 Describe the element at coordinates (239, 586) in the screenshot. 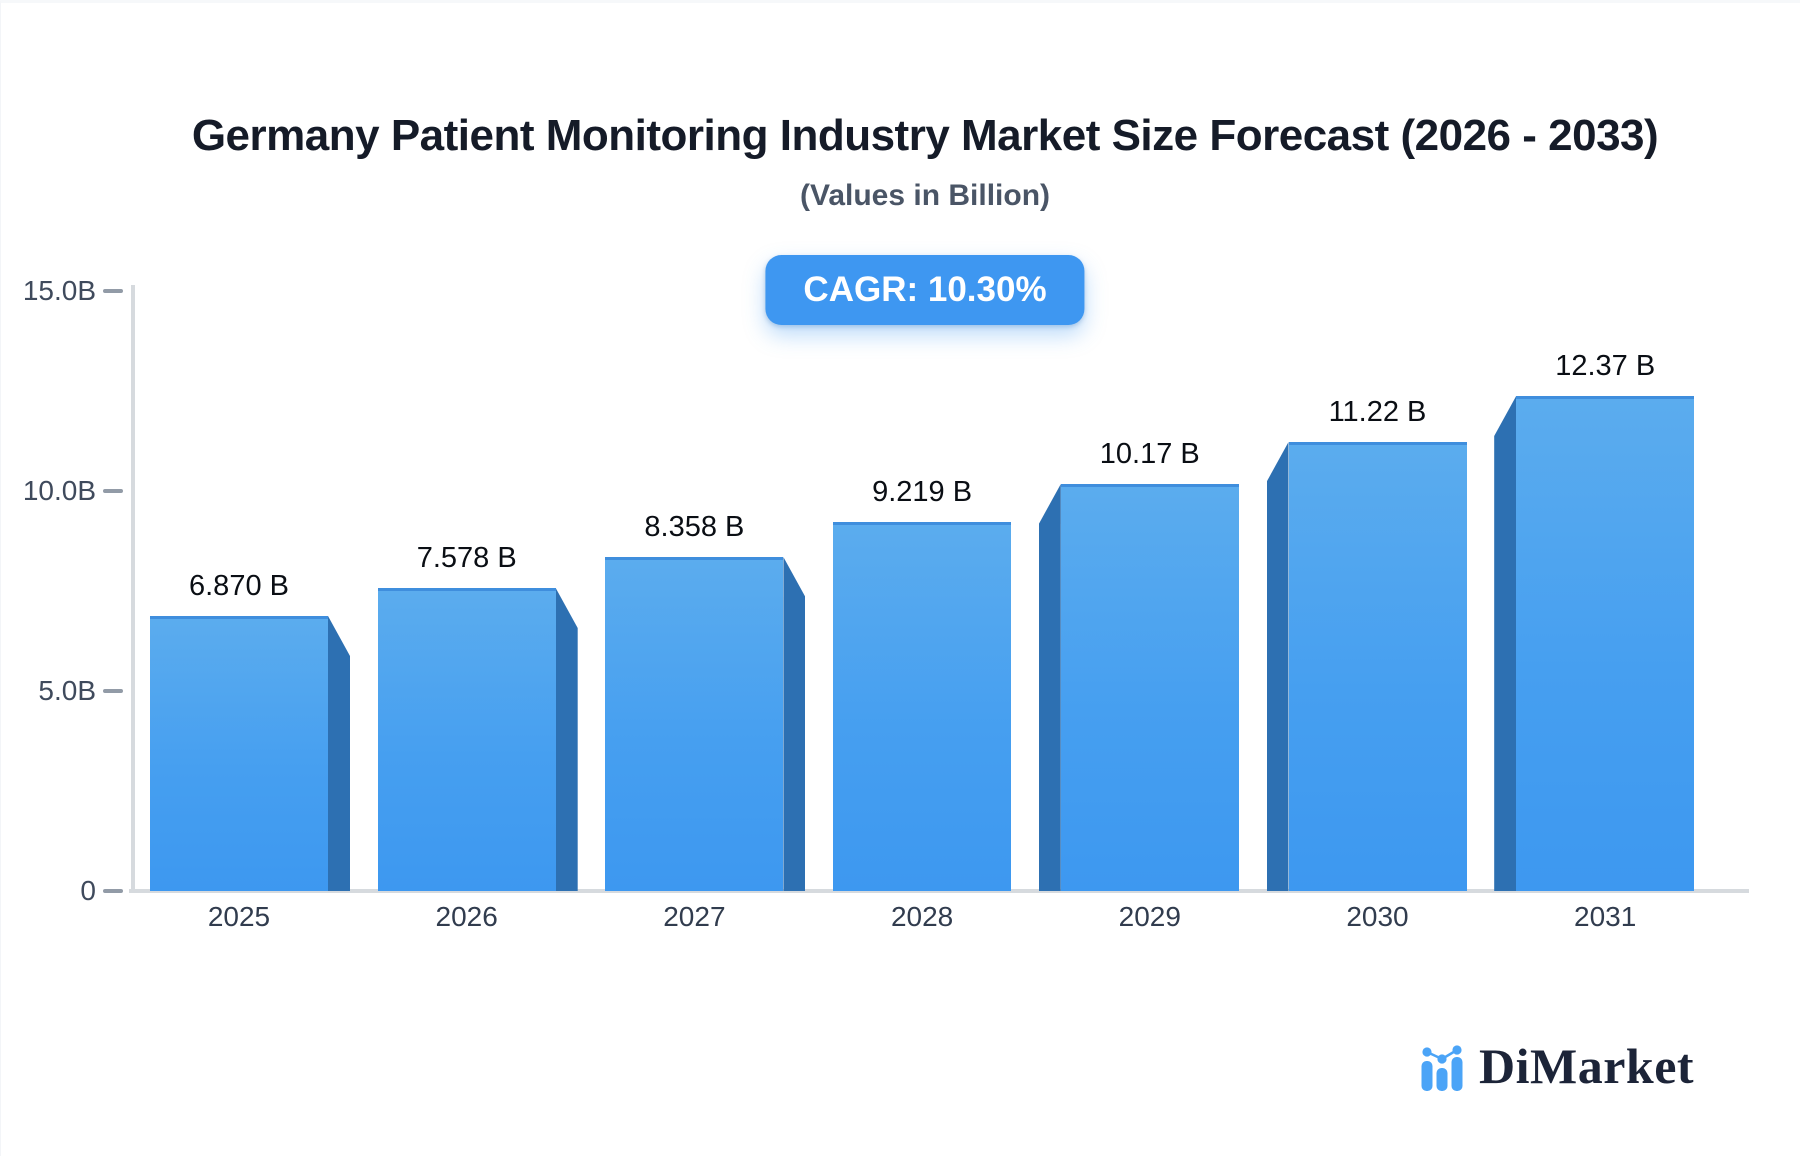

I see `bar-value-label: 6.870 B` at that location.